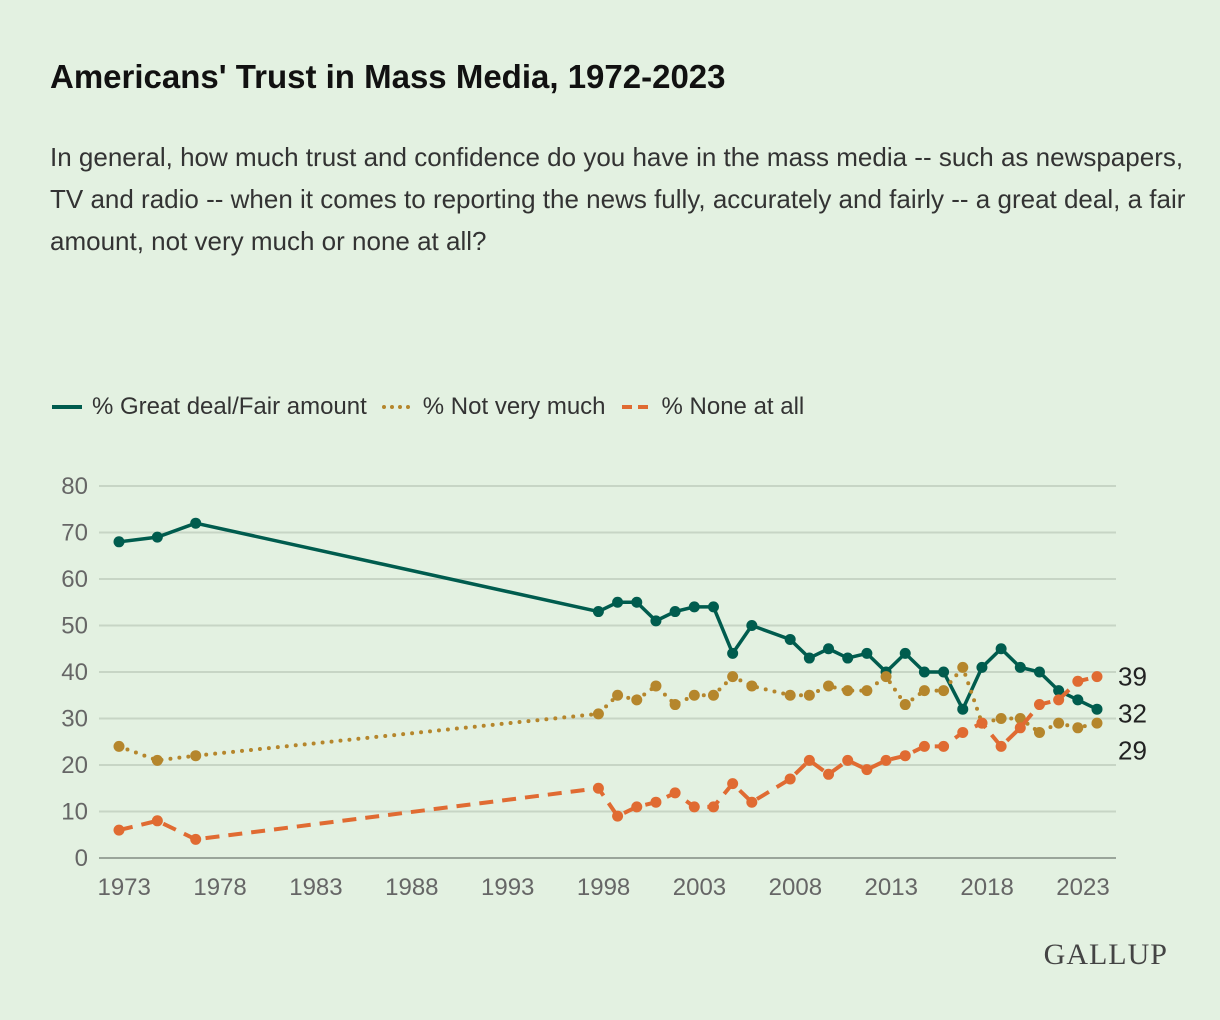  I want to click on gallup-logo: GALLUP, so click(1105, 954).